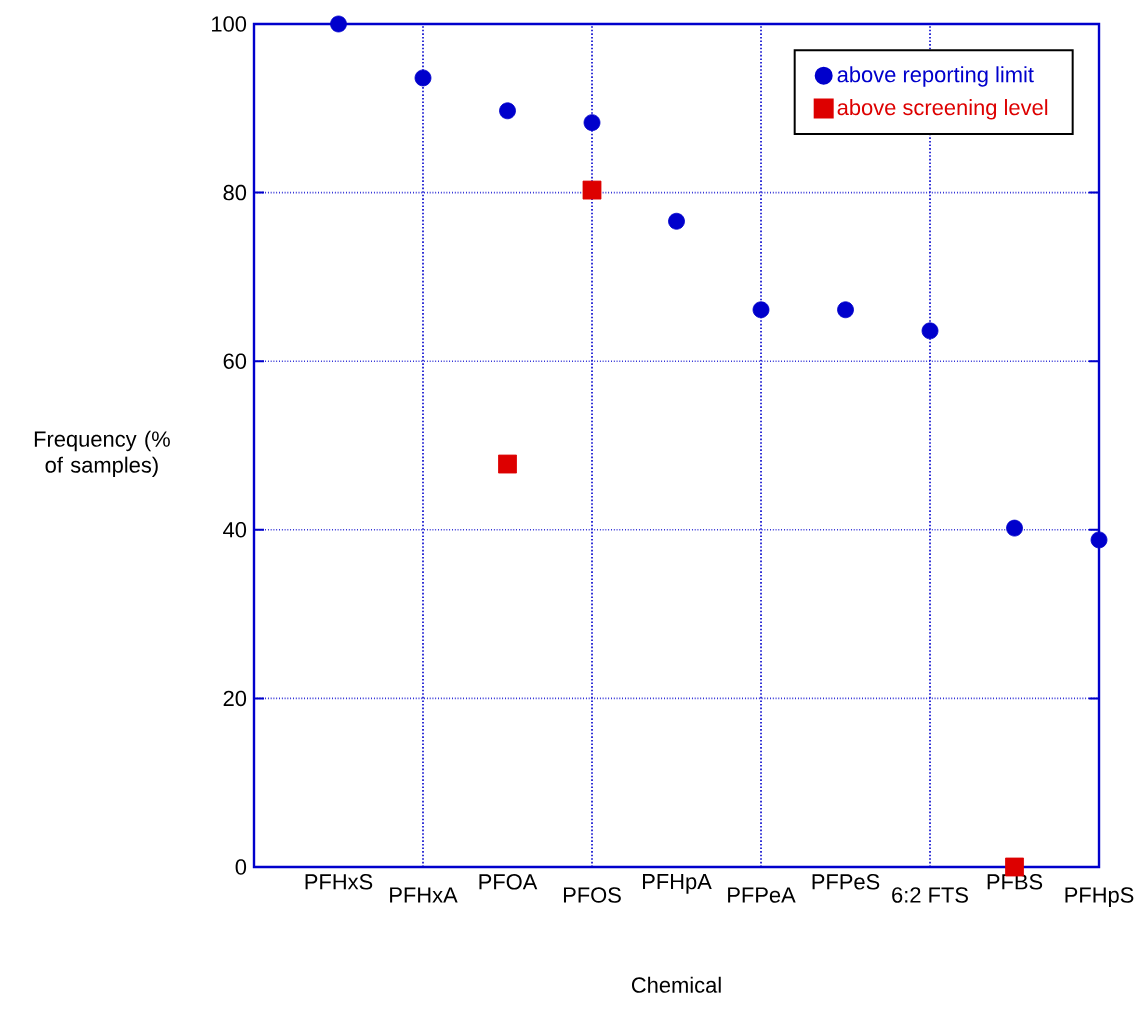  Describe the element at coordinates (235, 192) in the screenshot. I see `y-tick-label: 80` at that location.